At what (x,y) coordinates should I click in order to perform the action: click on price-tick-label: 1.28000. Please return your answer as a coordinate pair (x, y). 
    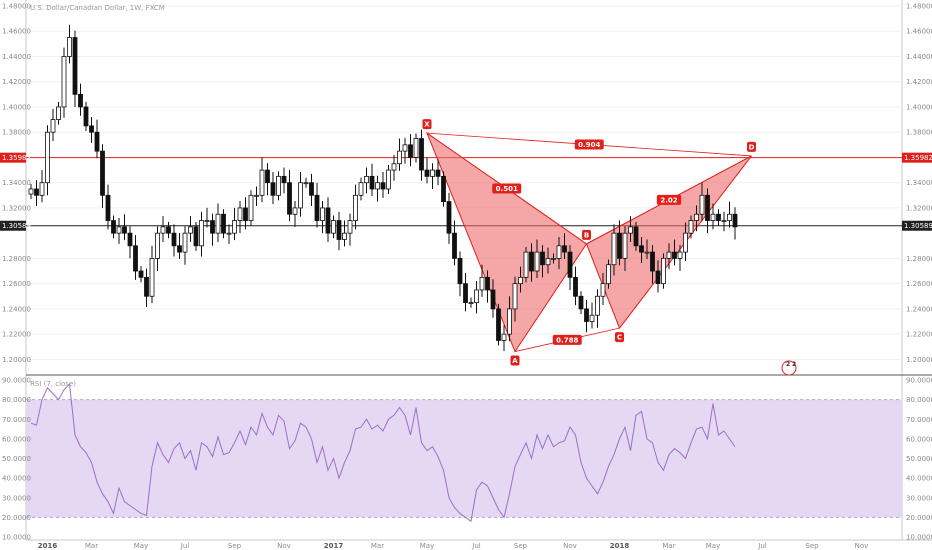
    Looking at the image, I should click on (16, 259).